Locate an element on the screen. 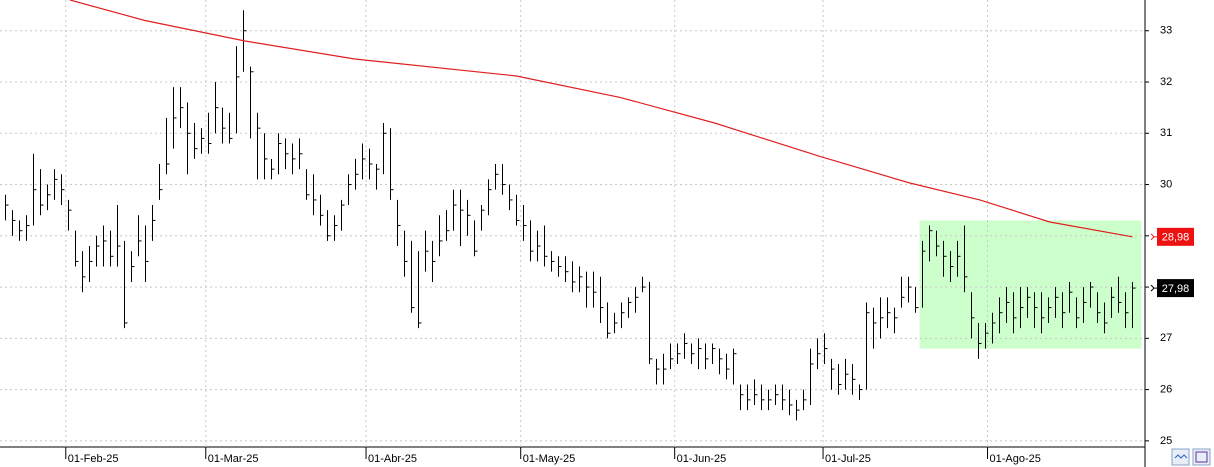  y-tick-label: 26 is located at coordinates (1166, 389).